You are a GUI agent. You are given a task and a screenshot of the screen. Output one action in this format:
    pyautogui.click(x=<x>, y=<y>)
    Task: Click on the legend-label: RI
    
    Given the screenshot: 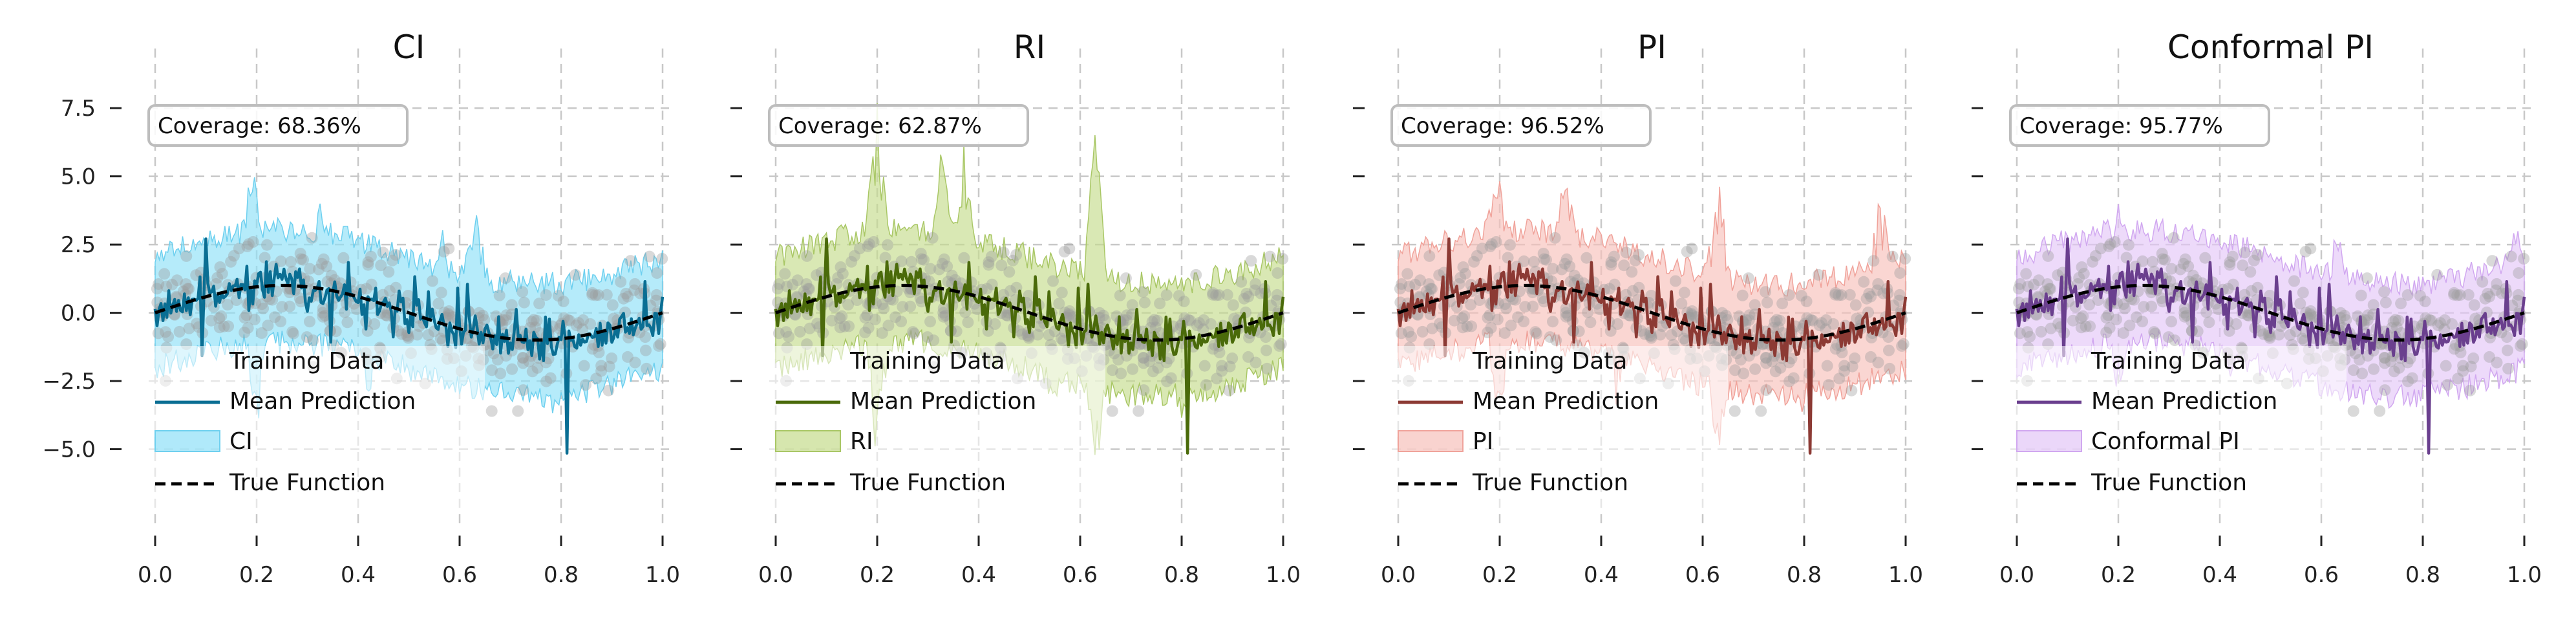 What is the action you would take?
    pyautogui.click(x=861, y=441)
    